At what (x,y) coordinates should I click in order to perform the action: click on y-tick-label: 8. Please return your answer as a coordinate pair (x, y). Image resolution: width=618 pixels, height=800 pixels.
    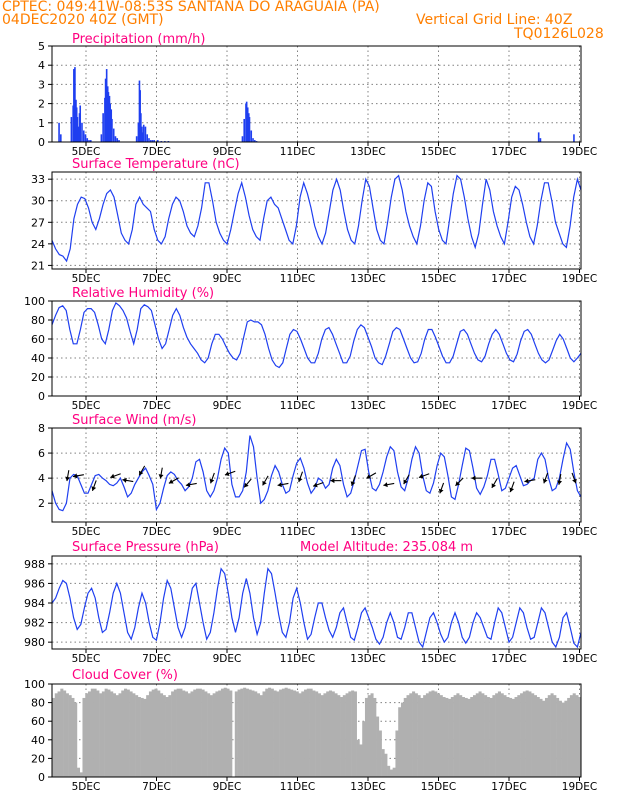
    Looking at the image, I should click on (41, 428).